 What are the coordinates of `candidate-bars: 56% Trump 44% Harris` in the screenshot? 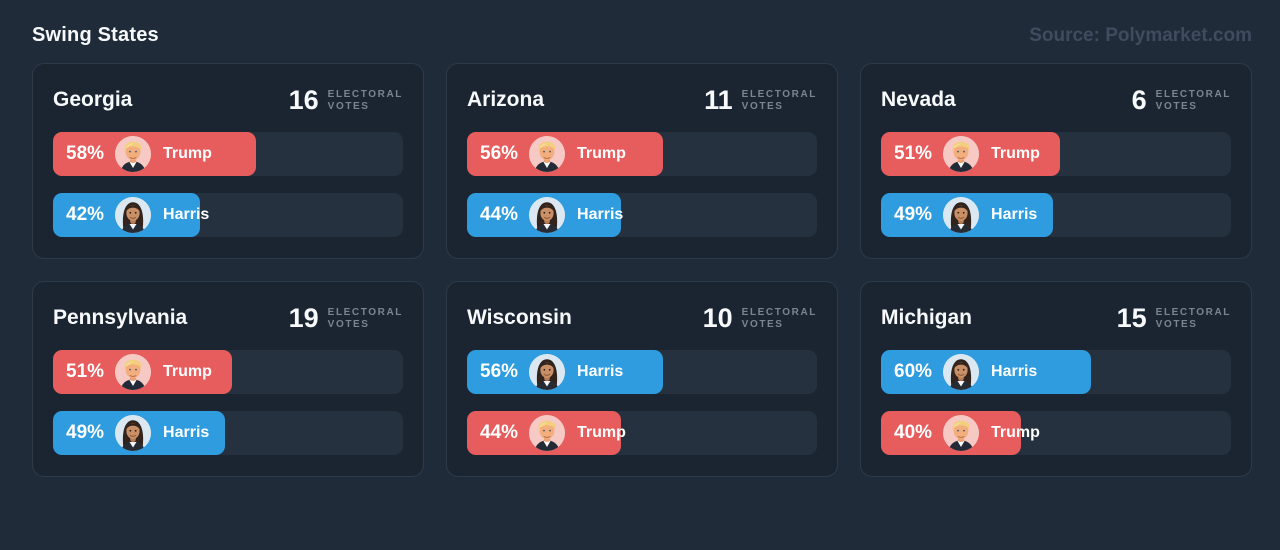 It's located at (642, 184).